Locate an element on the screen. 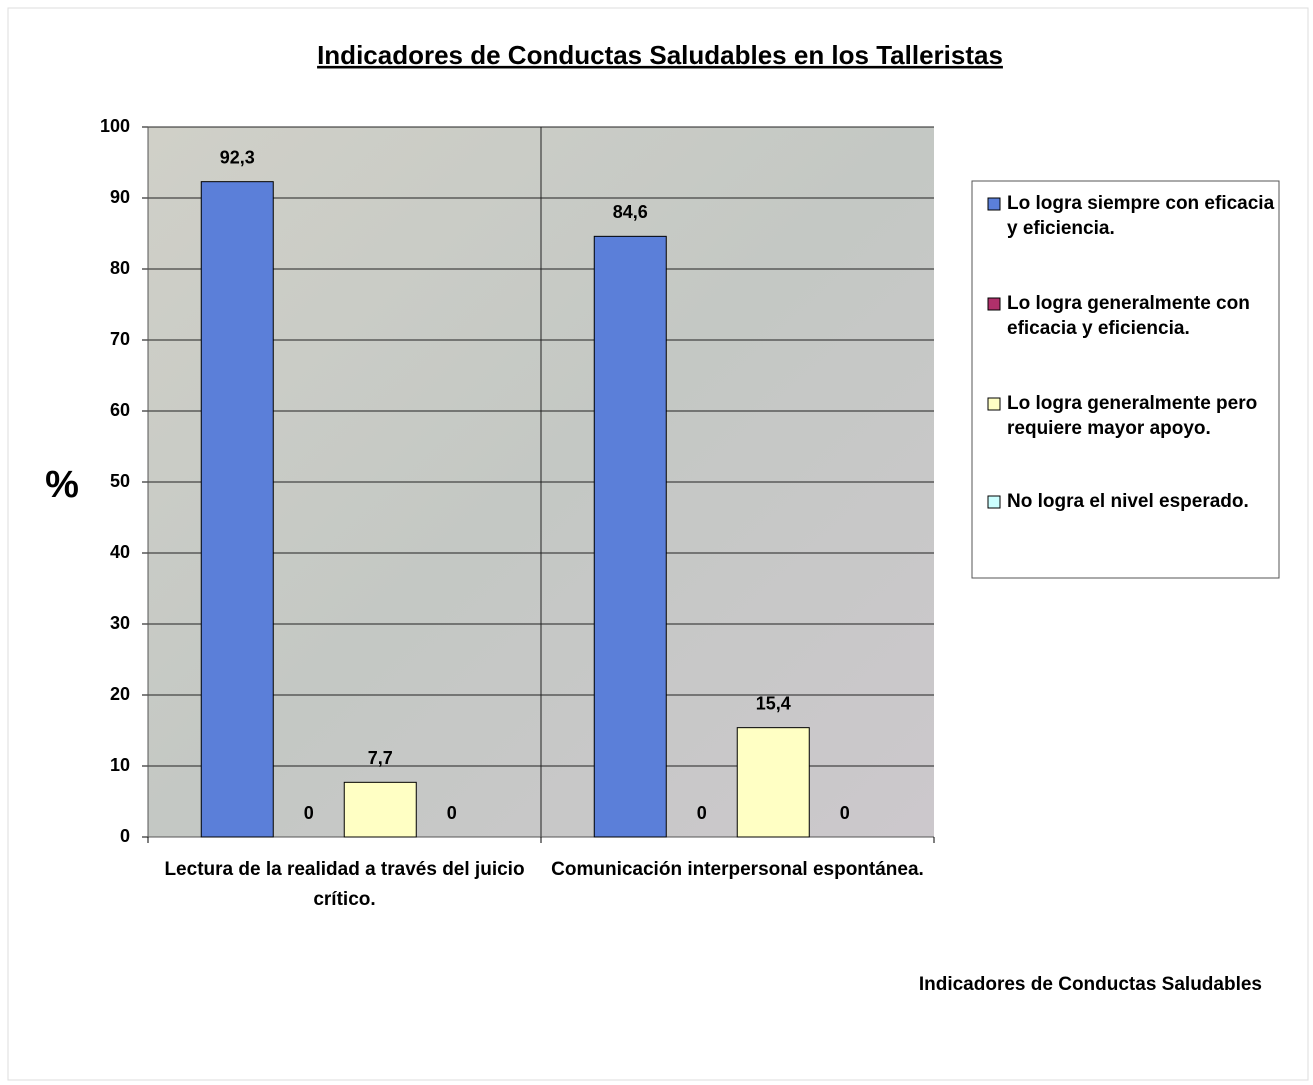 The image size is (1313, 1085). y-tick-label: 40 is located at coordinates (120, 552).